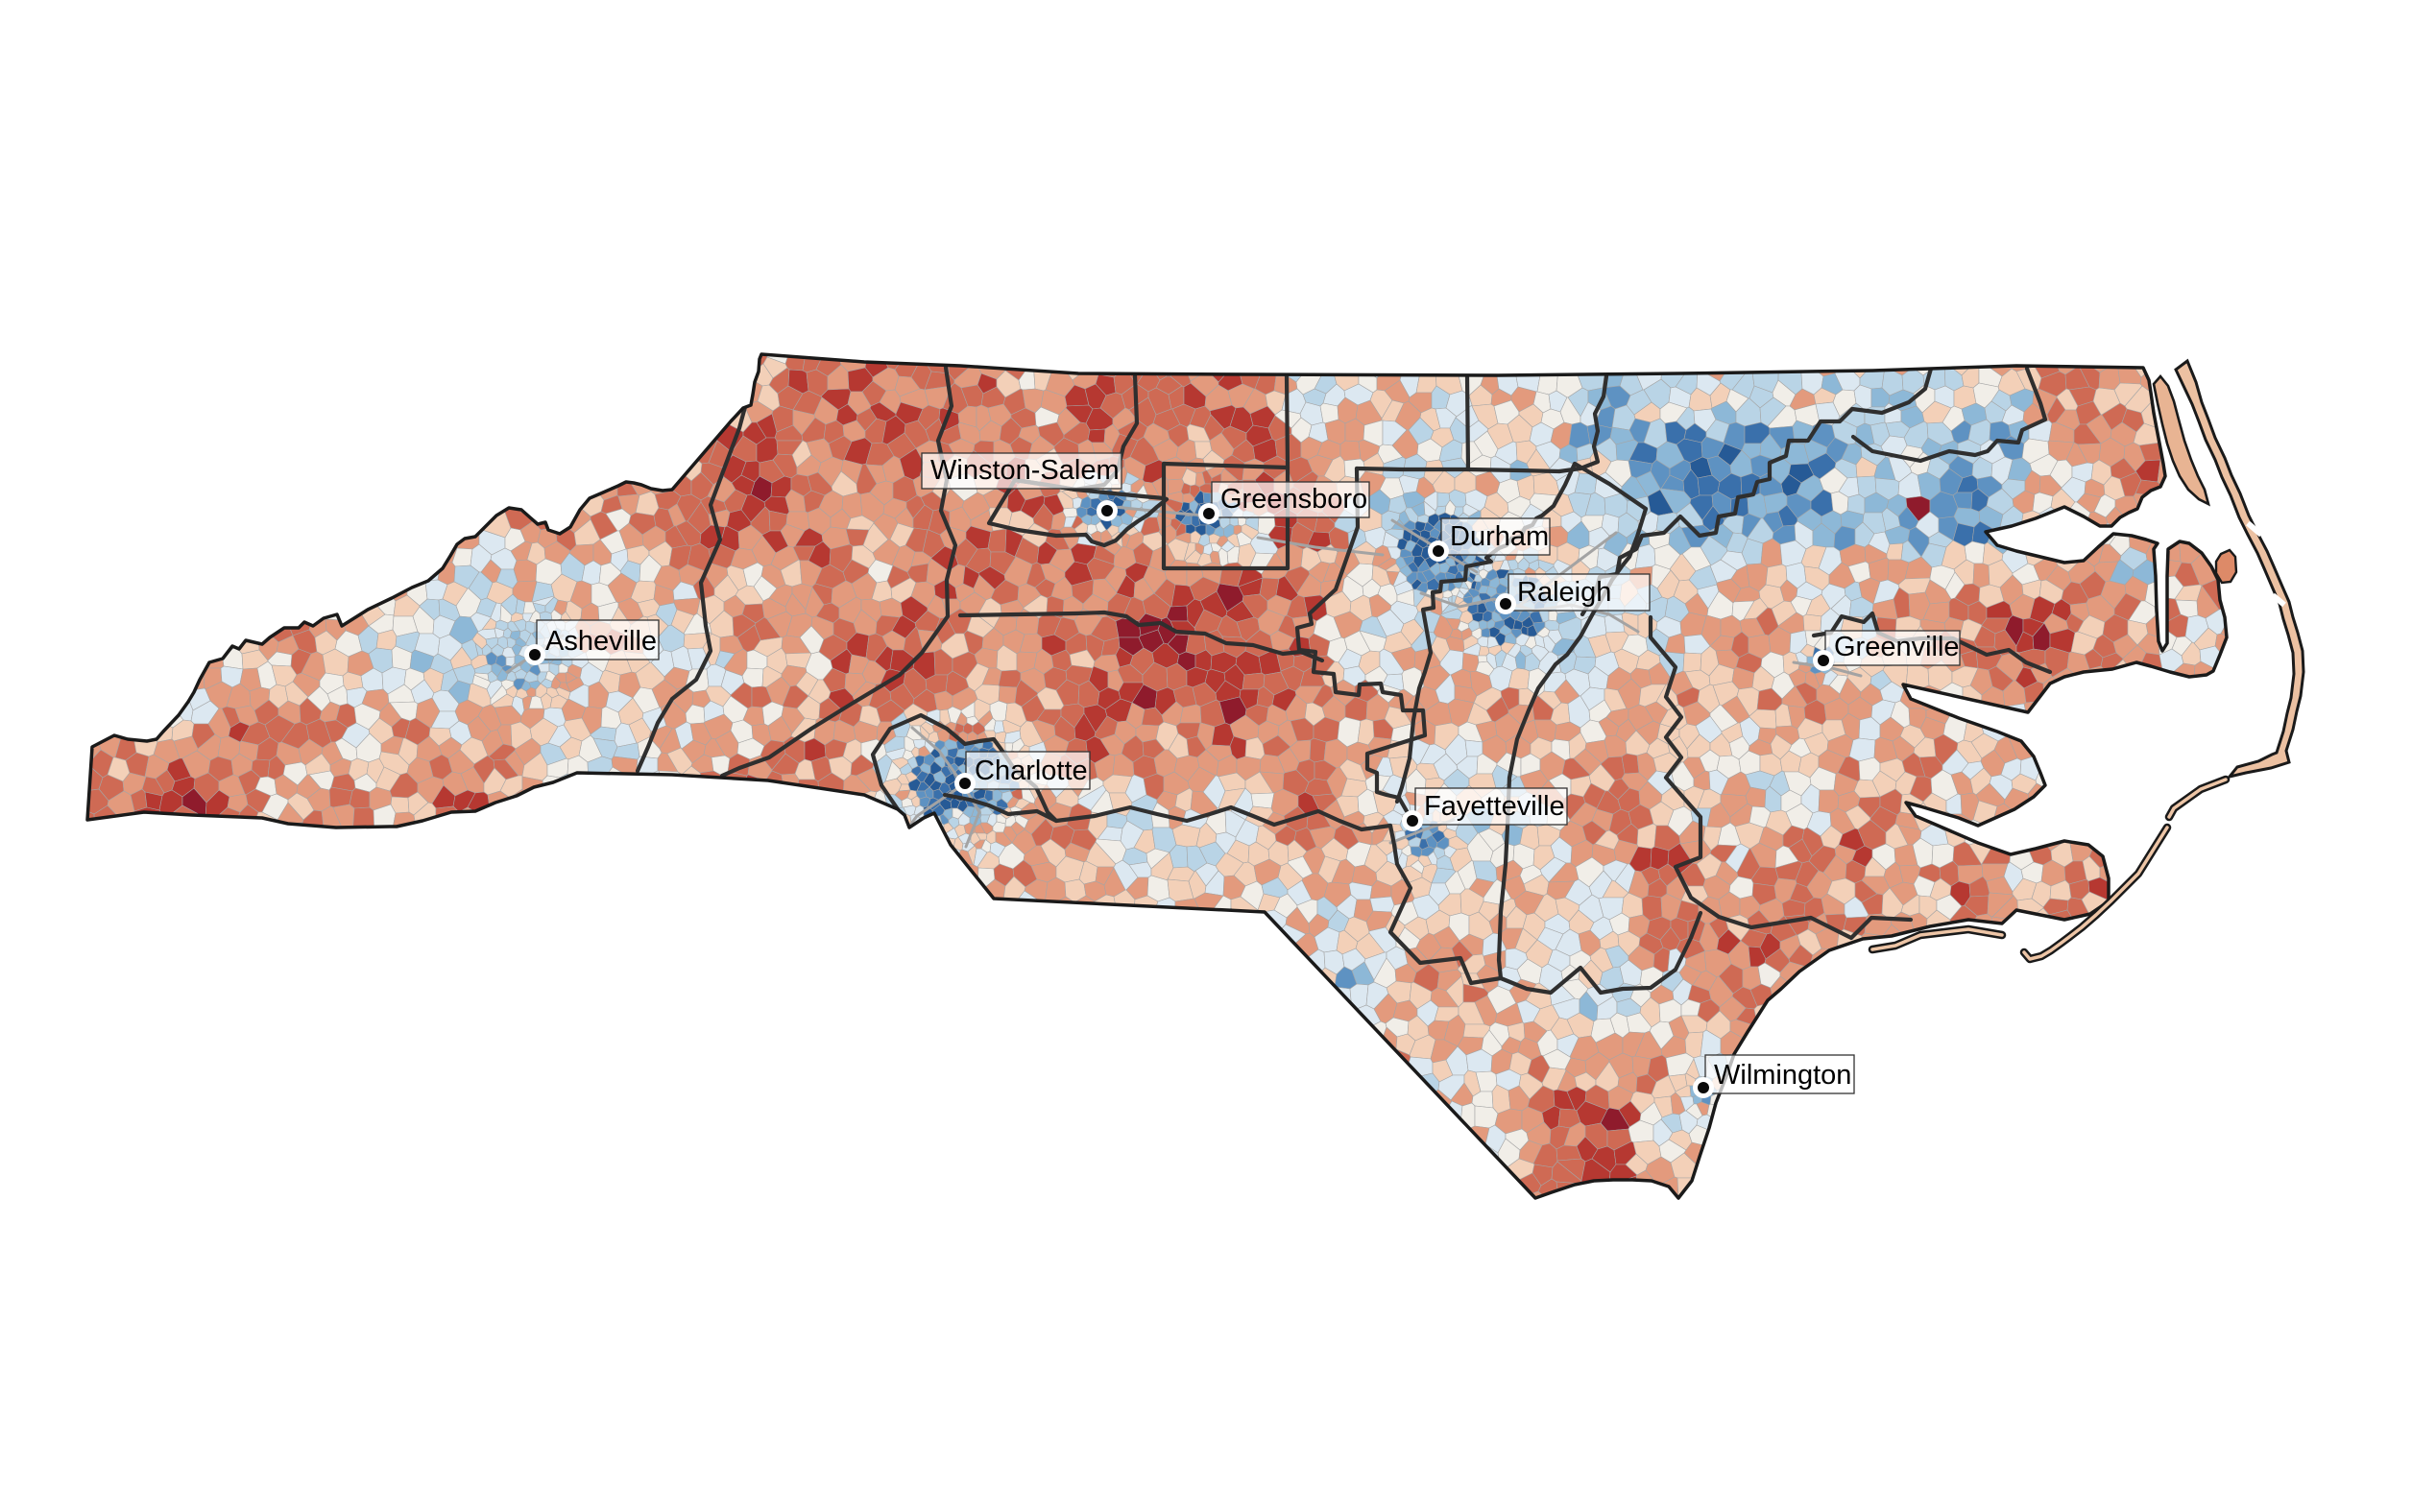 The height and width of the screenshot is (1512, 2412). Describe the element at coordinates (1031, 771) in the screenshot. I see `svg-text: Charlotte` at that location.